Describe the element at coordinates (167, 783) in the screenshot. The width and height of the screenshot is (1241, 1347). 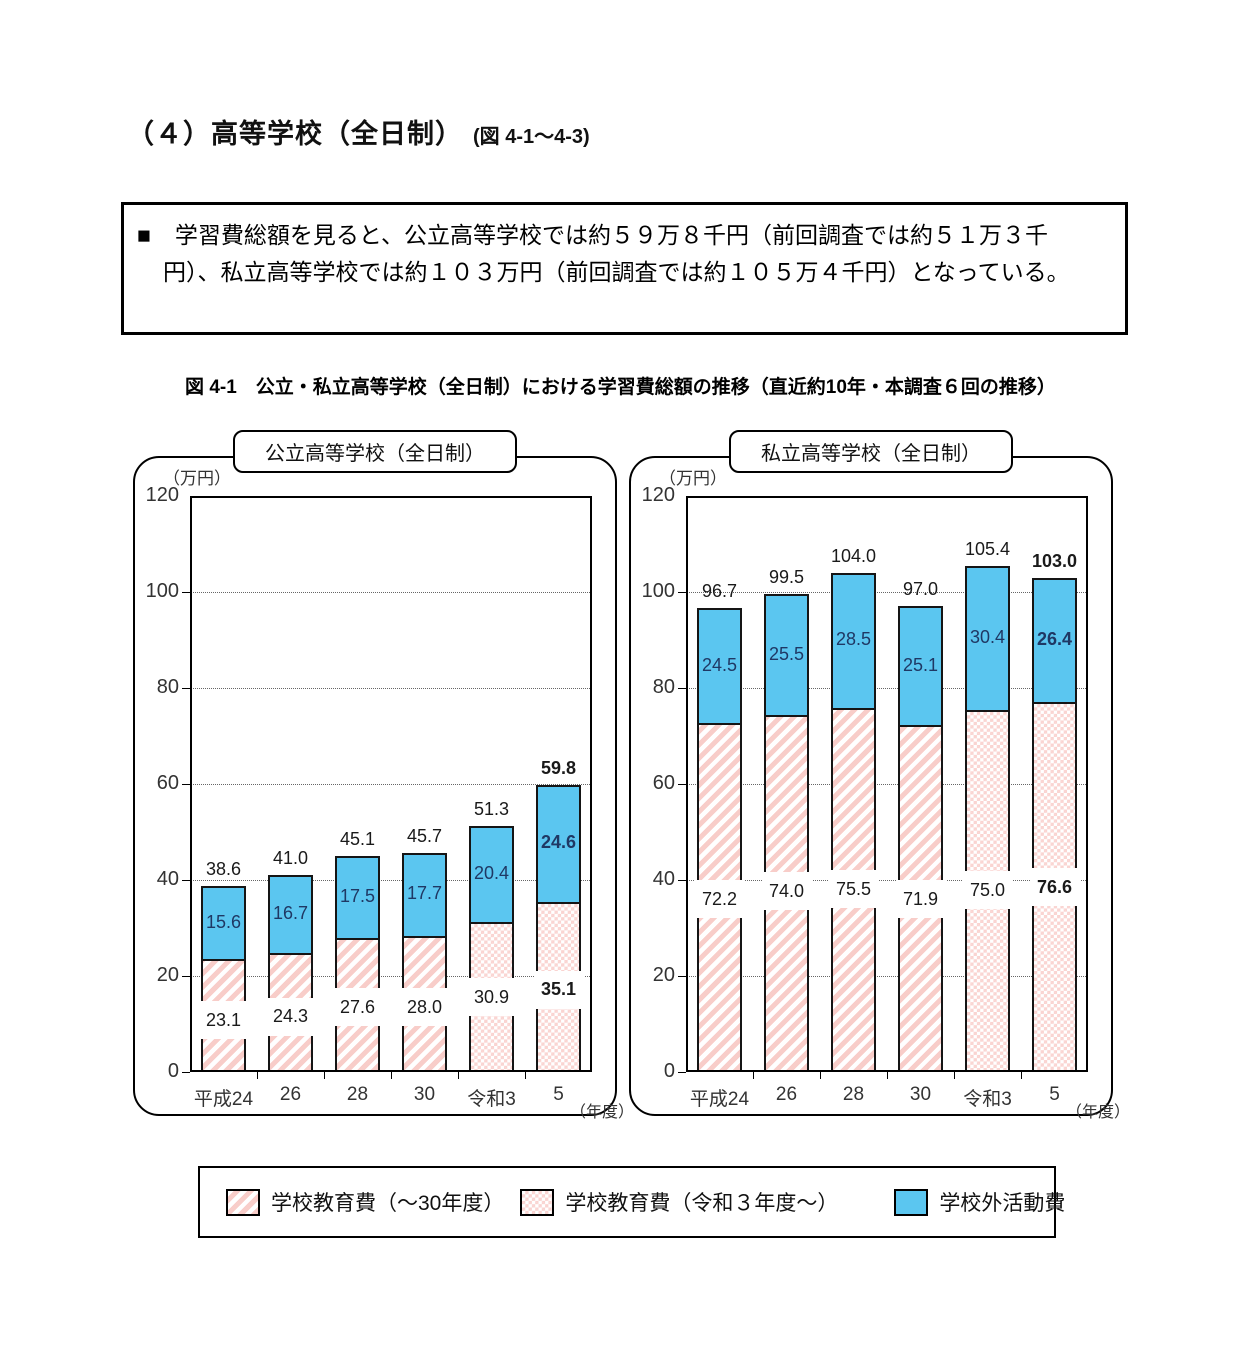
I see `y-tick-label: 60` at that location.